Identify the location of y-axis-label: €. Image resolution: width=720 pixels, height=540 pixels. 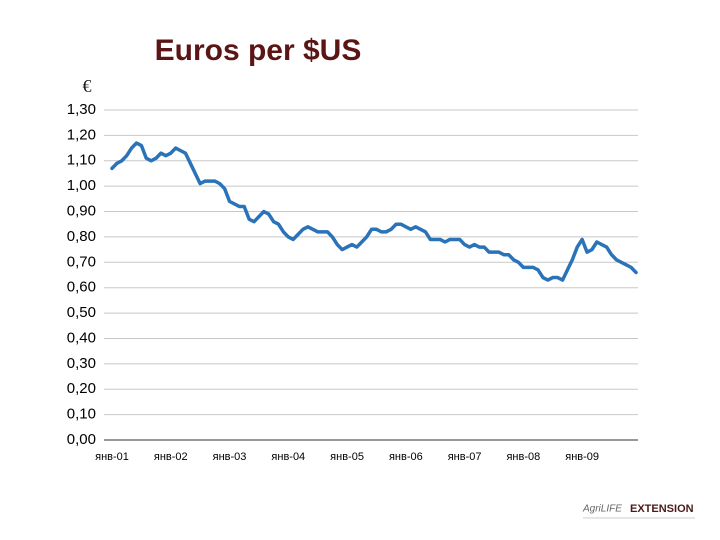
(87, 86).